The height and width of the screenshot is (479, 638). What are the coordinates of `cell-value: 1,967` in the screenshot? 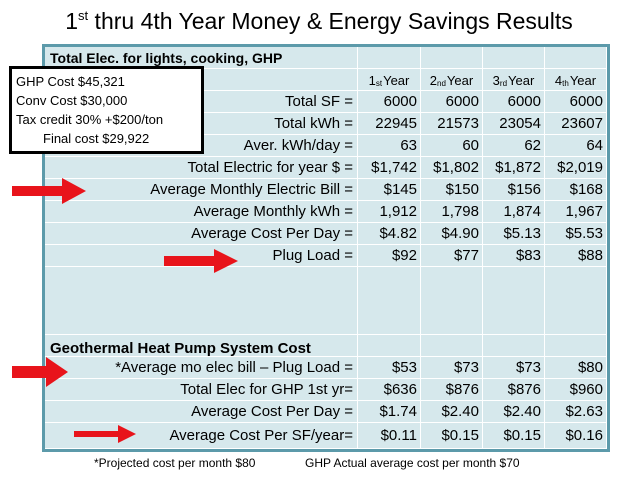 It's located at (576, 212).